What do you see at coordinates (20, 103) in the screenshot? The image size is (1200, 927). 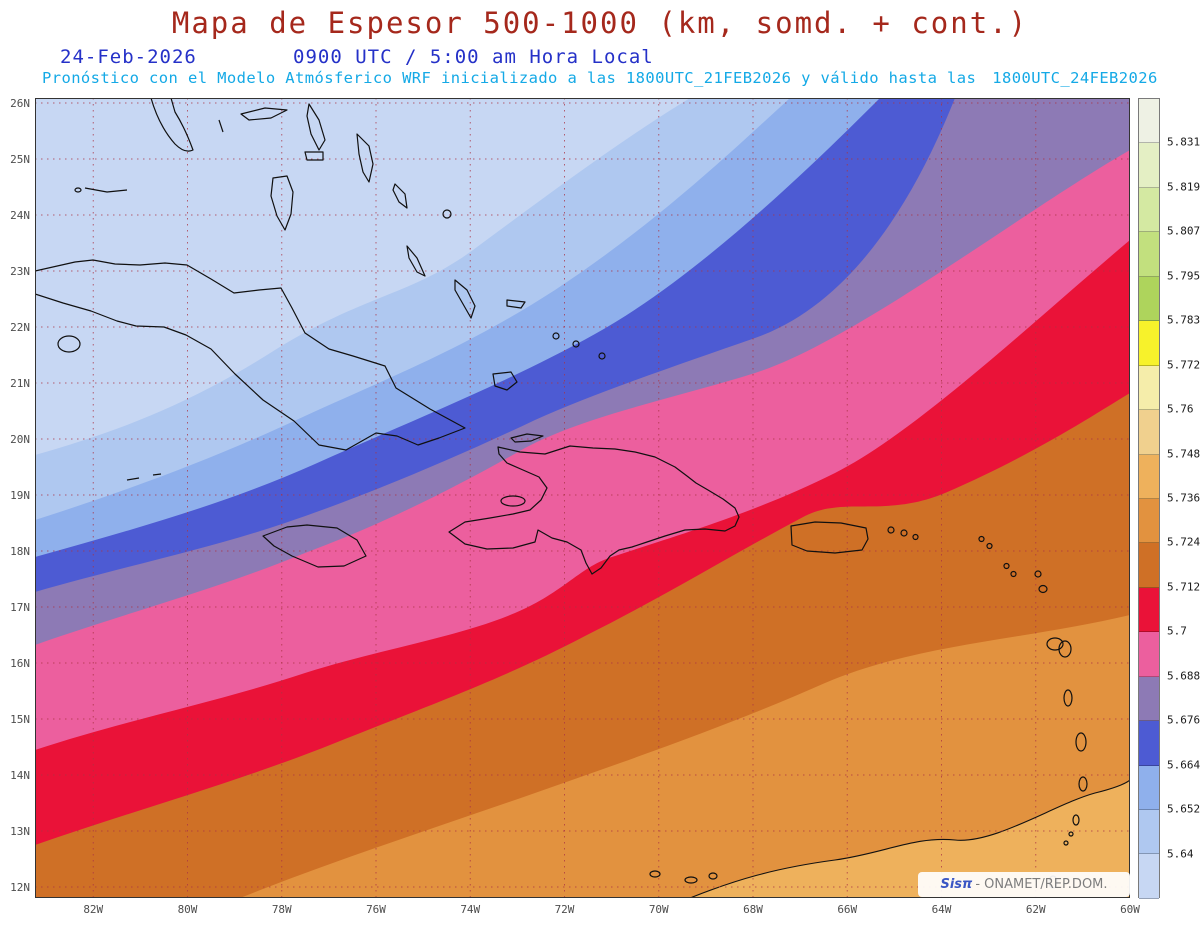 I see `lat-label: 26N` at bounding box center [20, 103].